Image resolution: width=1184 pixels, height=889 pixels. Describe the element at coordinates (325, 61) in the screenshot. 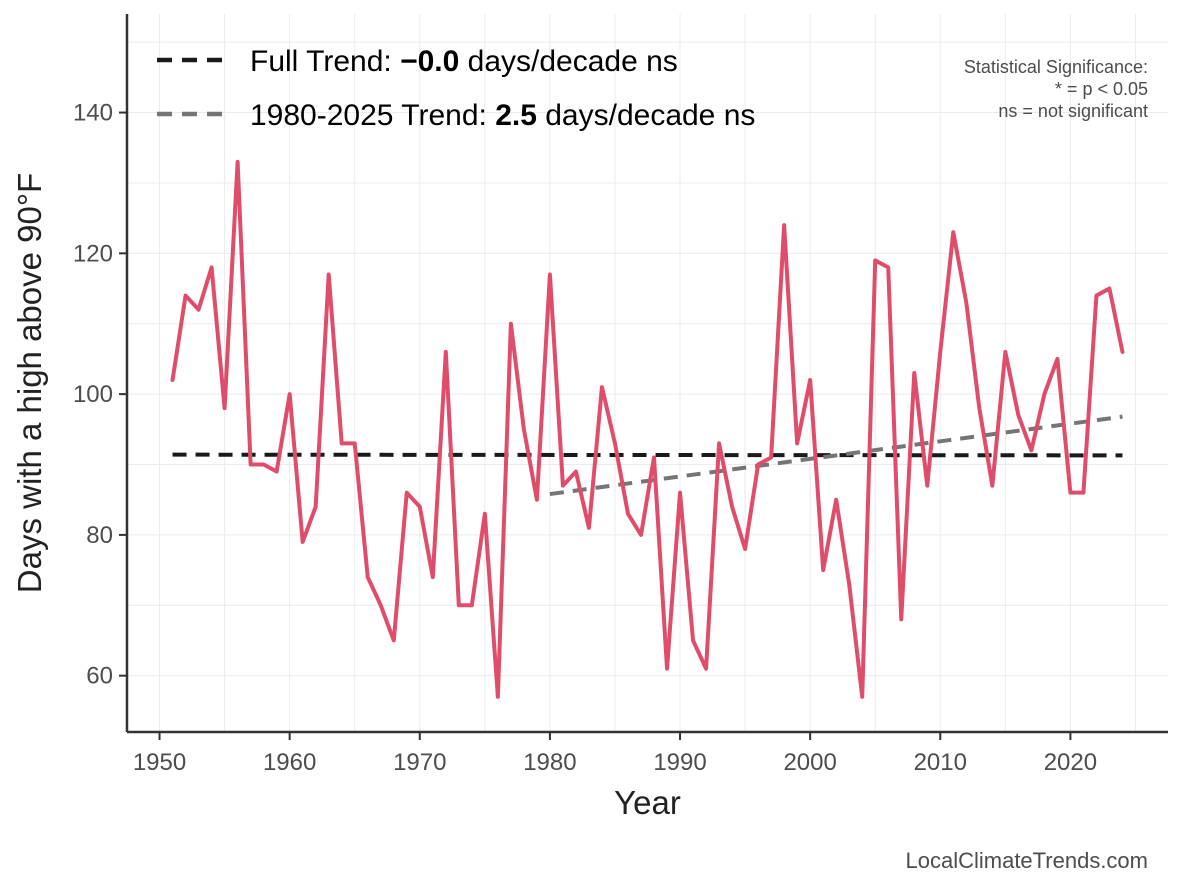

I see `legend-prefix-full-trend: Full Trend:` at that location.